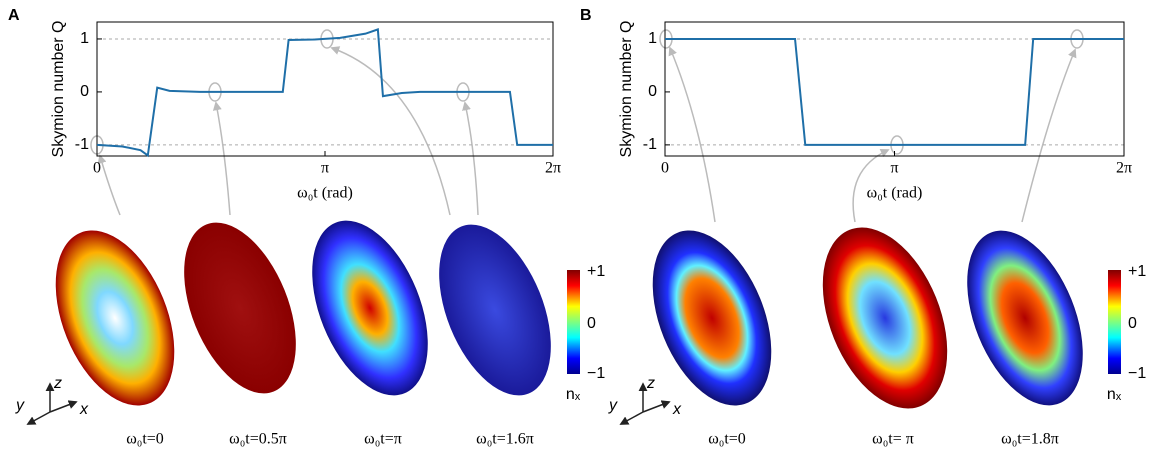  Describe the element at coordinates (505, 439) in the screenshot. I see `caption: ω₀t=1.6π` at that location.